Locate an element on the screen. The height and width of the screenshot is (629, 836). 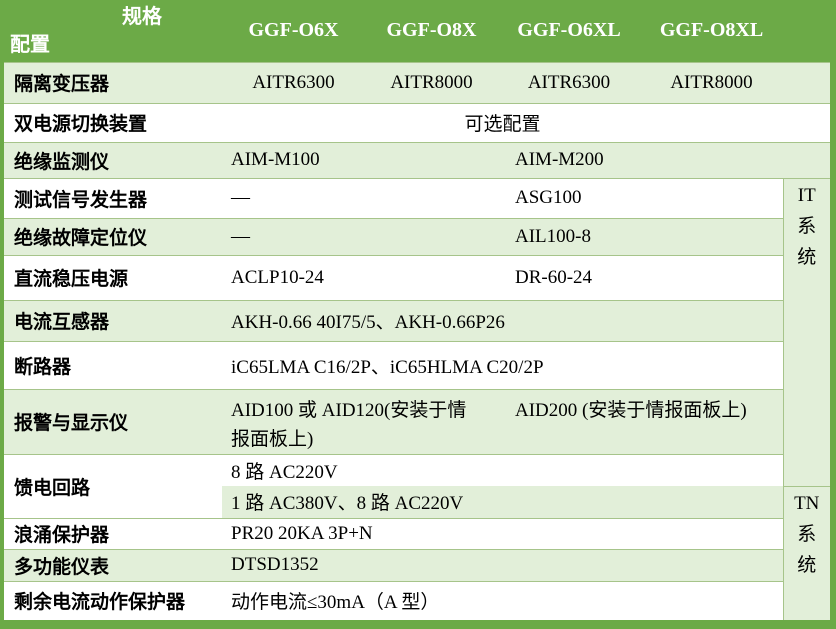
corner-header-config: 配置 is located at coordinates (30, 45).